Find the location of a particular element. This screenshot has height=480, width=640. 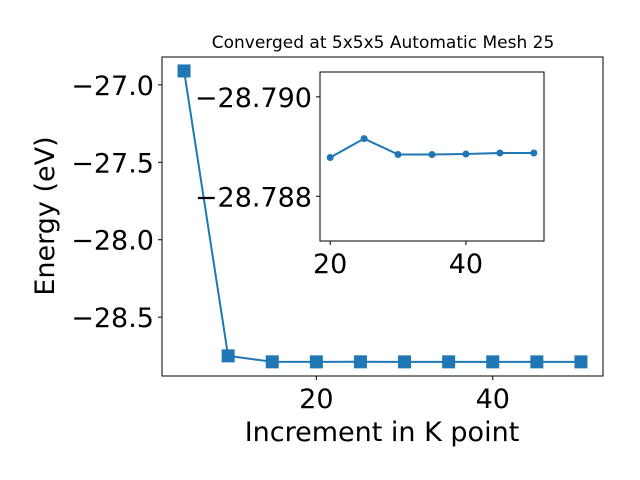

inset-y-ticks: −28.790 −28.788 is located at coordinates (257, 148).